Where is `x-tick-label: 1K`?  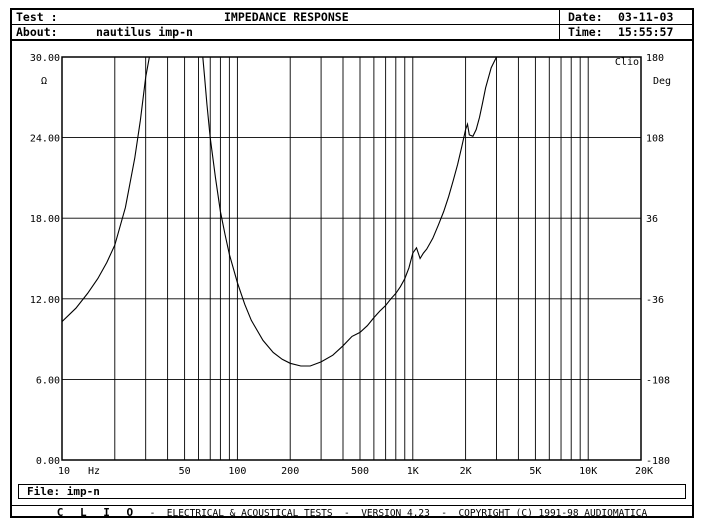 x-tick-label: 1K is located at coordinates (413, 471).